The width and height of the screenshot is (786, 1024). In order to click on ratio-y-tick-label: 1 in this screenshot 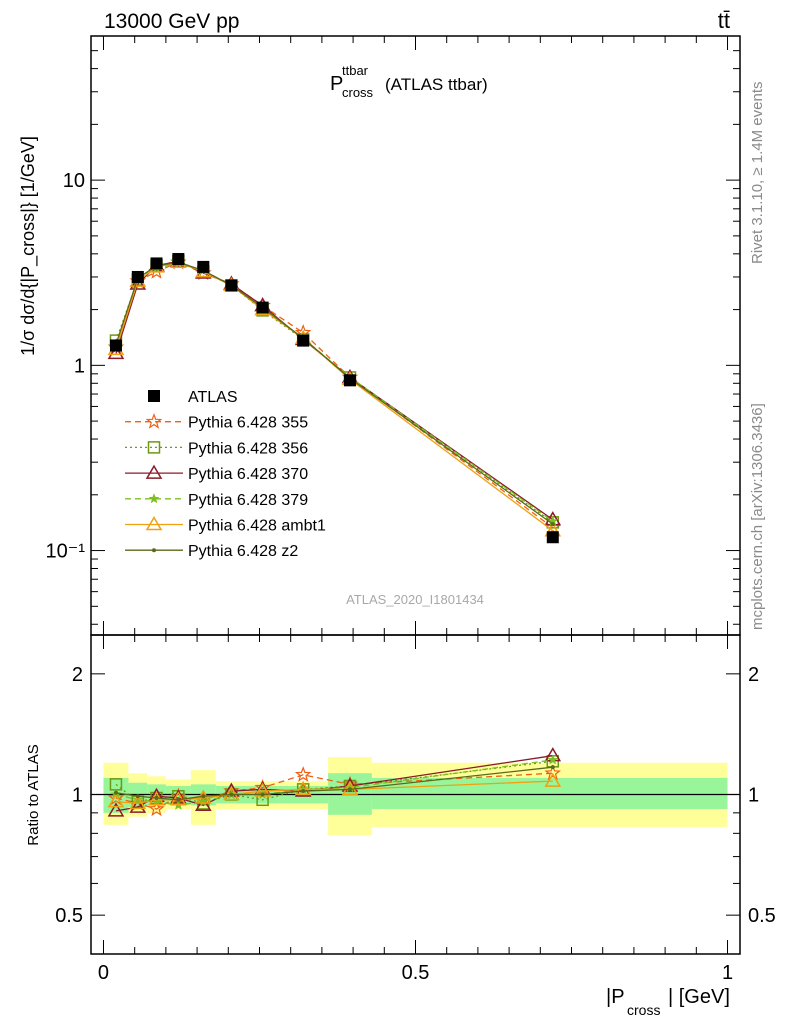, I will do `click(77, 796)`.